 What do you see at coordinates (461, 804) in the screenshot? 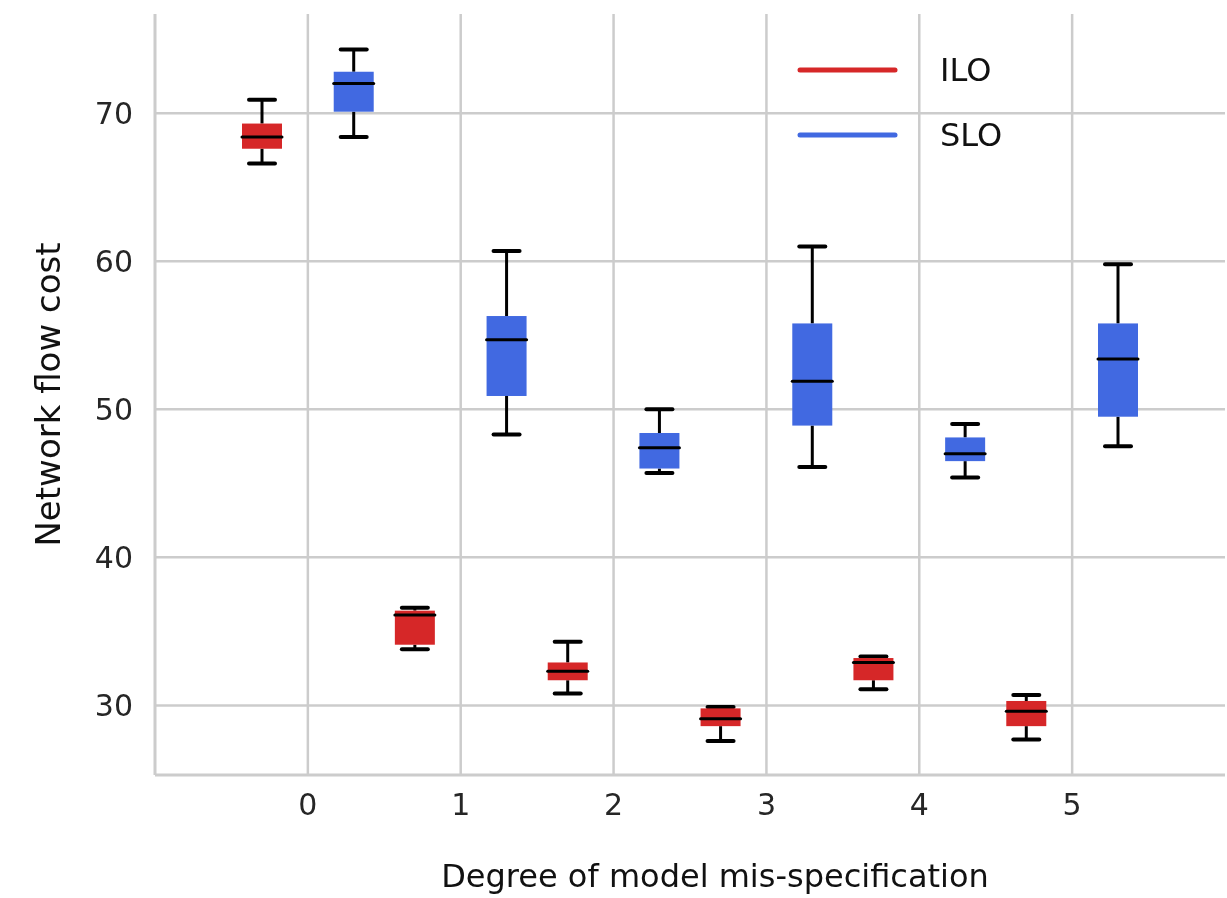
I see `x-tick-label: 1` at bounding box center [461, 804].